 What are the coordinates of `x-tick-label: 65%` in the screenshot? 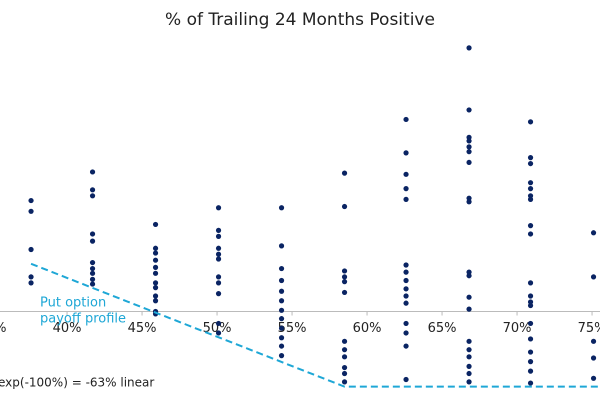 It's located at (442, 328).